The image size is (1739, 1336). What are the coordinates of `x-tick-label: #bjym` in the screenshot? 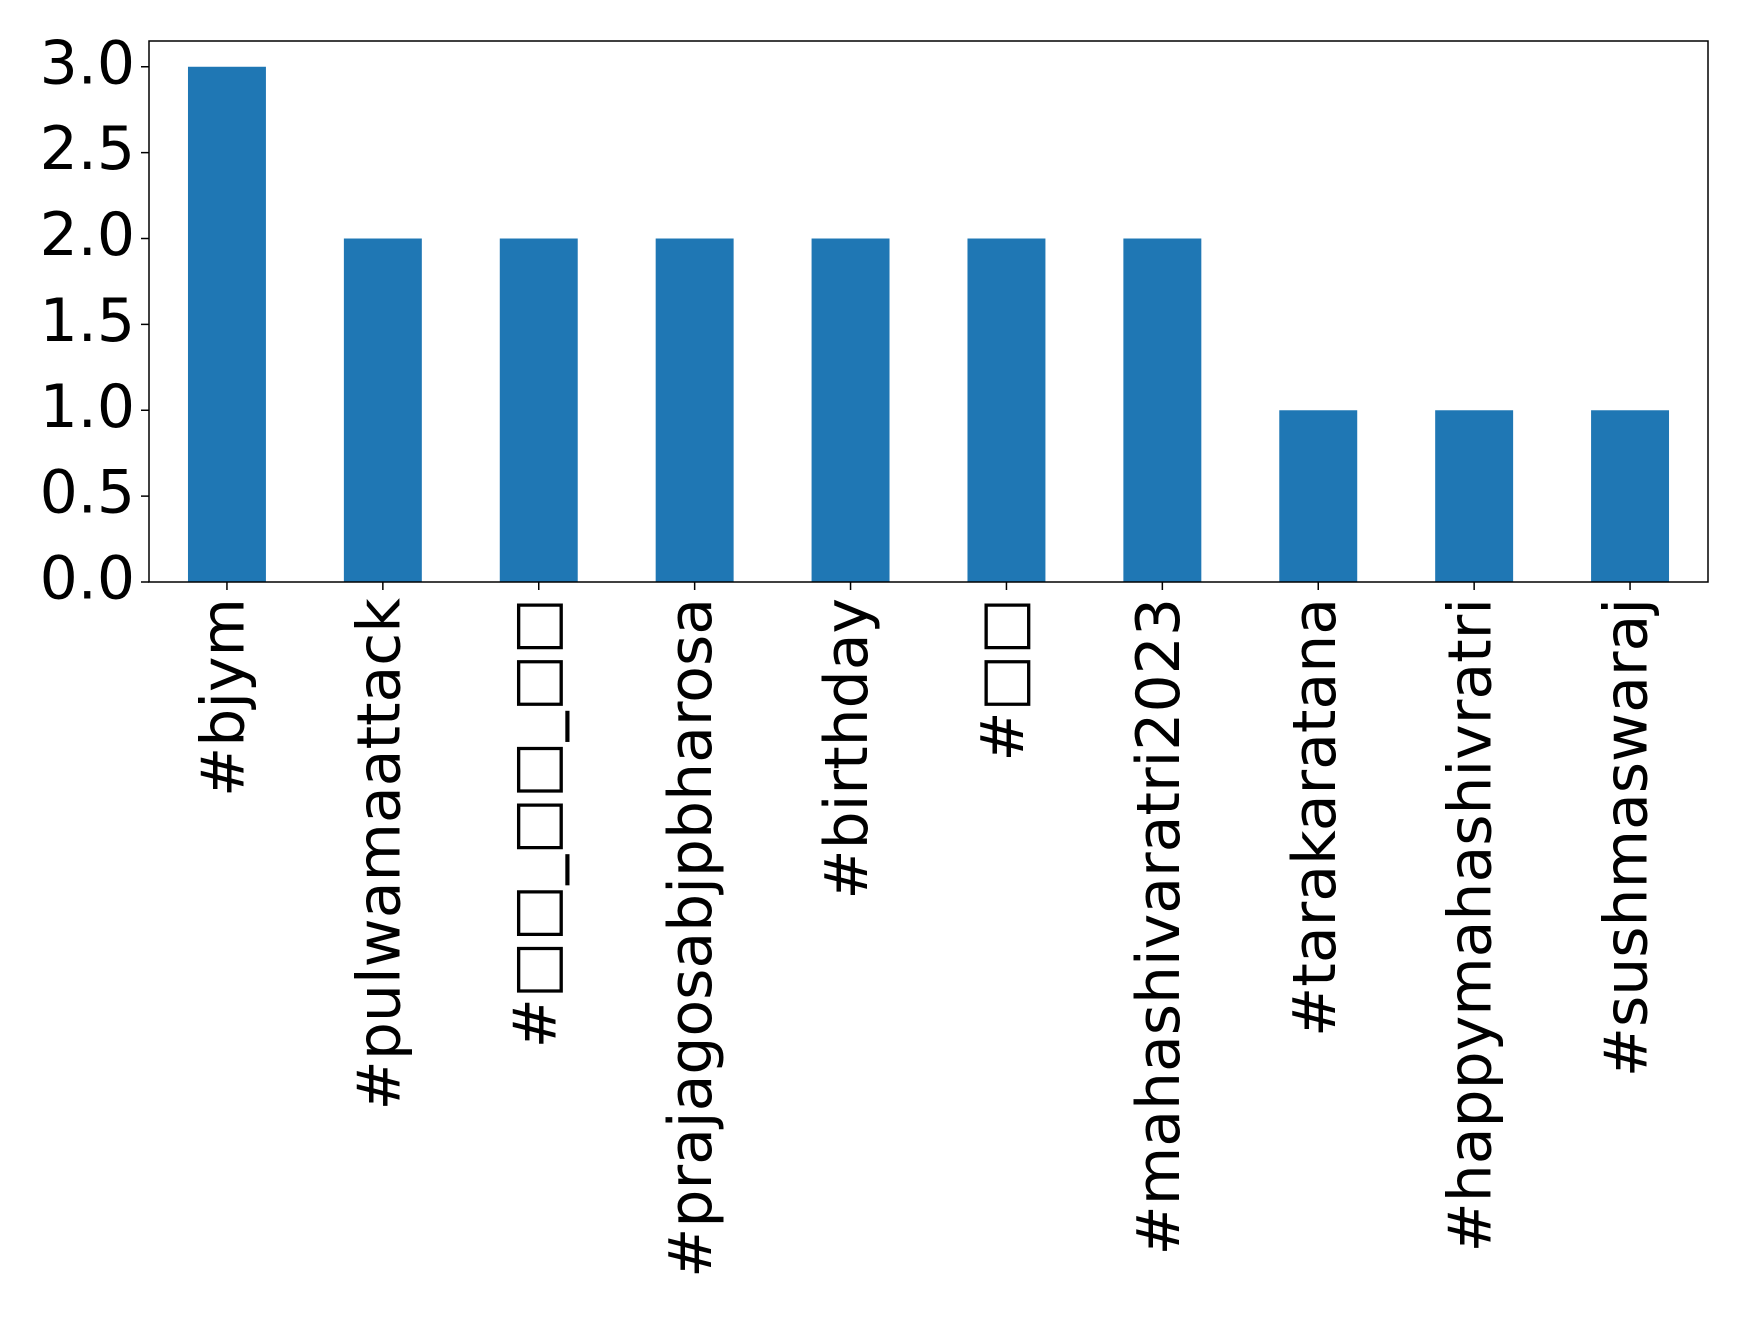 It's located at (224, 697).